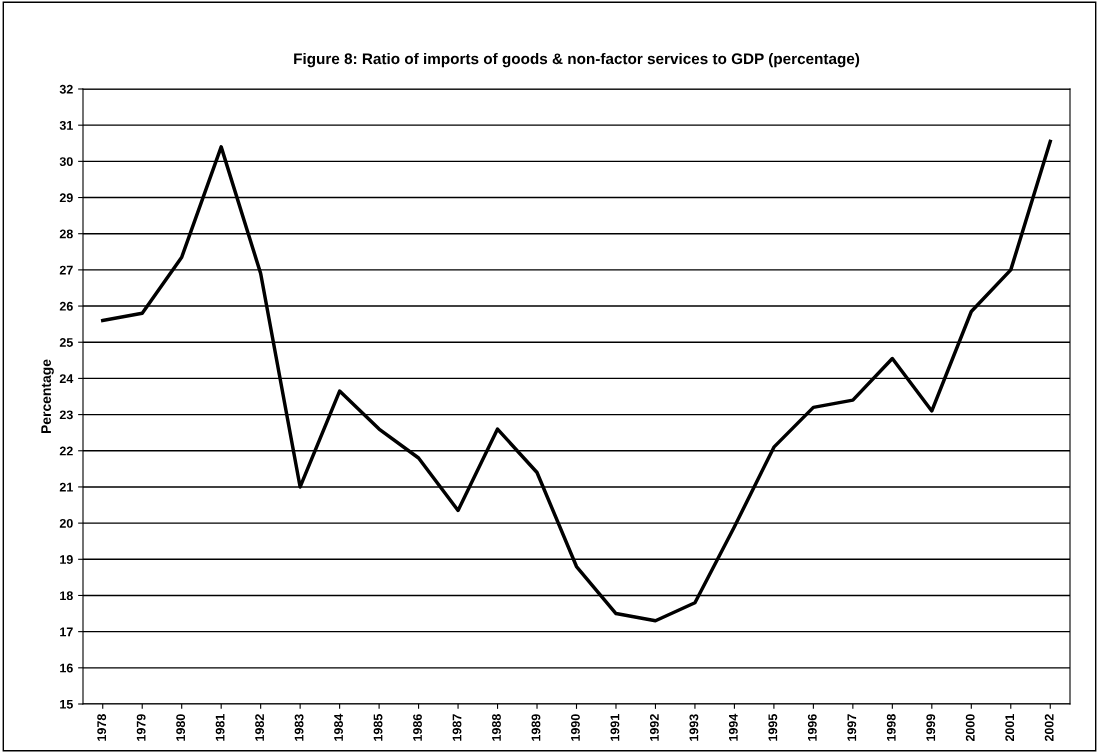 The width and height of the screenshot is (1099, 753). I want to click on y-tick-label: 17, so click(66, 632).